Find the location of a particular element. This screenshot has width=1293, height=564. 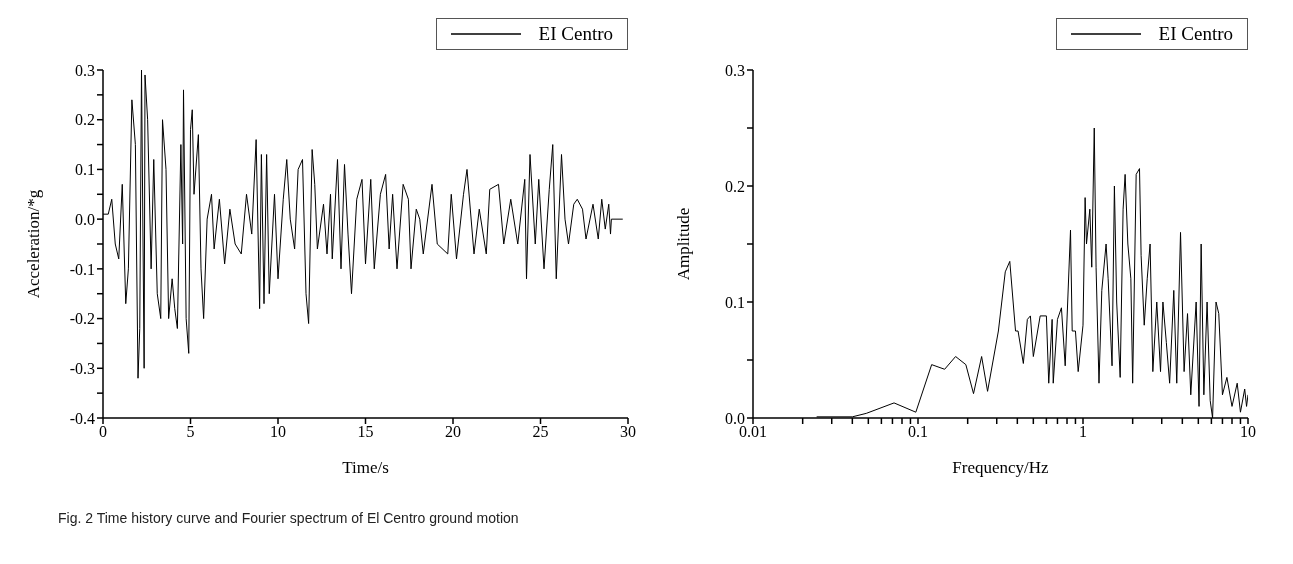

caption: Fig. 2 Time history curve and Fourier spectrum of El Centro ground motion is located at coordinates (289, 518).